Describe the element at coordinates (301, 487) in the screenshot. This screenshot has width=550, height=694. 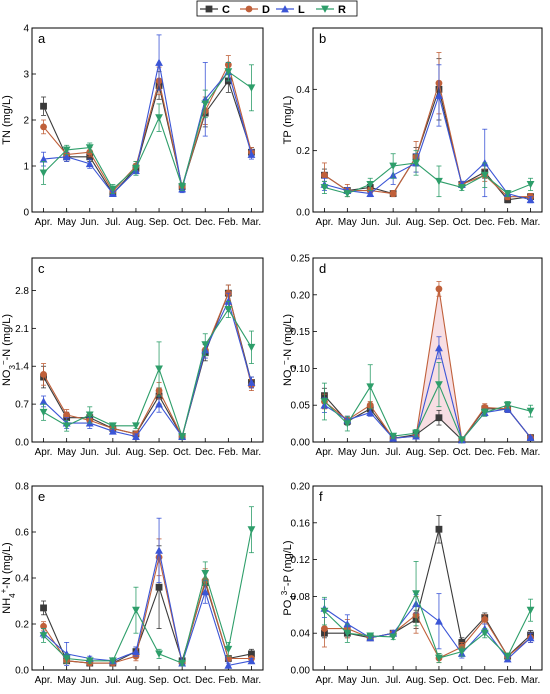
I see `y-tick-label: 0.20` at that location.